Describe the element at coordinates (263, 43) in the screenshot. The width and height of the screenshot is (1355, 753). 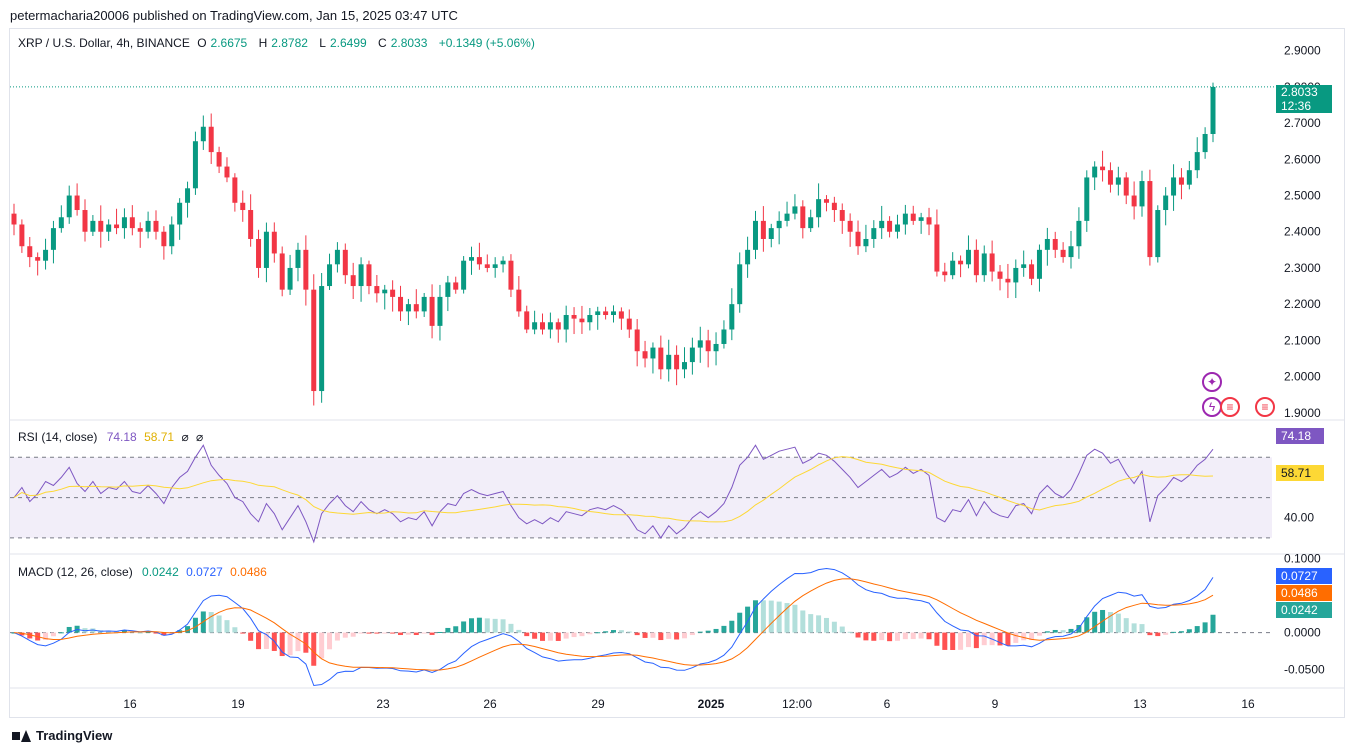
I see `high-label: H` at that location.